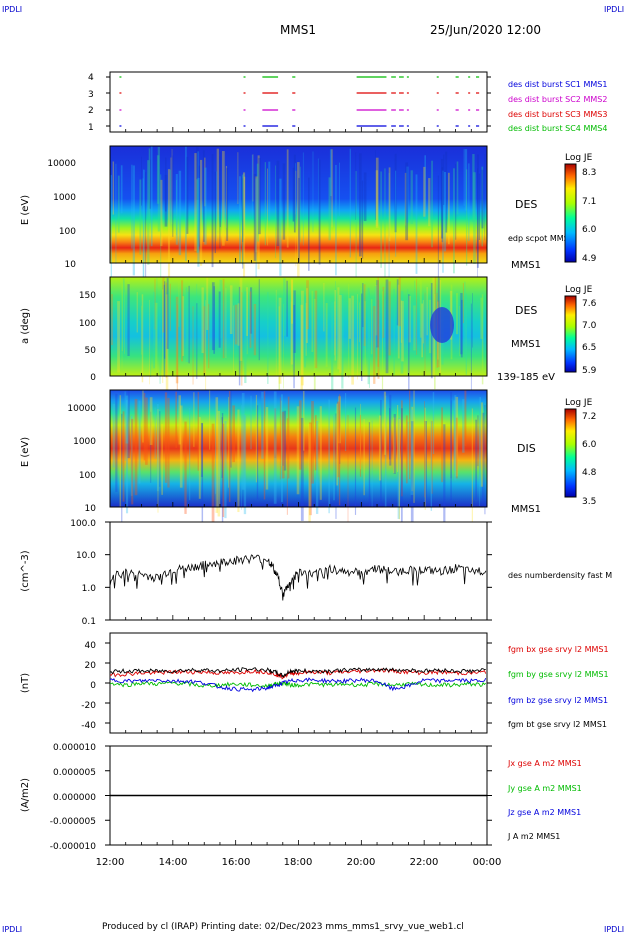  What do you see at coordinates (526, 310) in the screenshot?
I see `desP-label-des: DES` at bounding box center [526, 310].